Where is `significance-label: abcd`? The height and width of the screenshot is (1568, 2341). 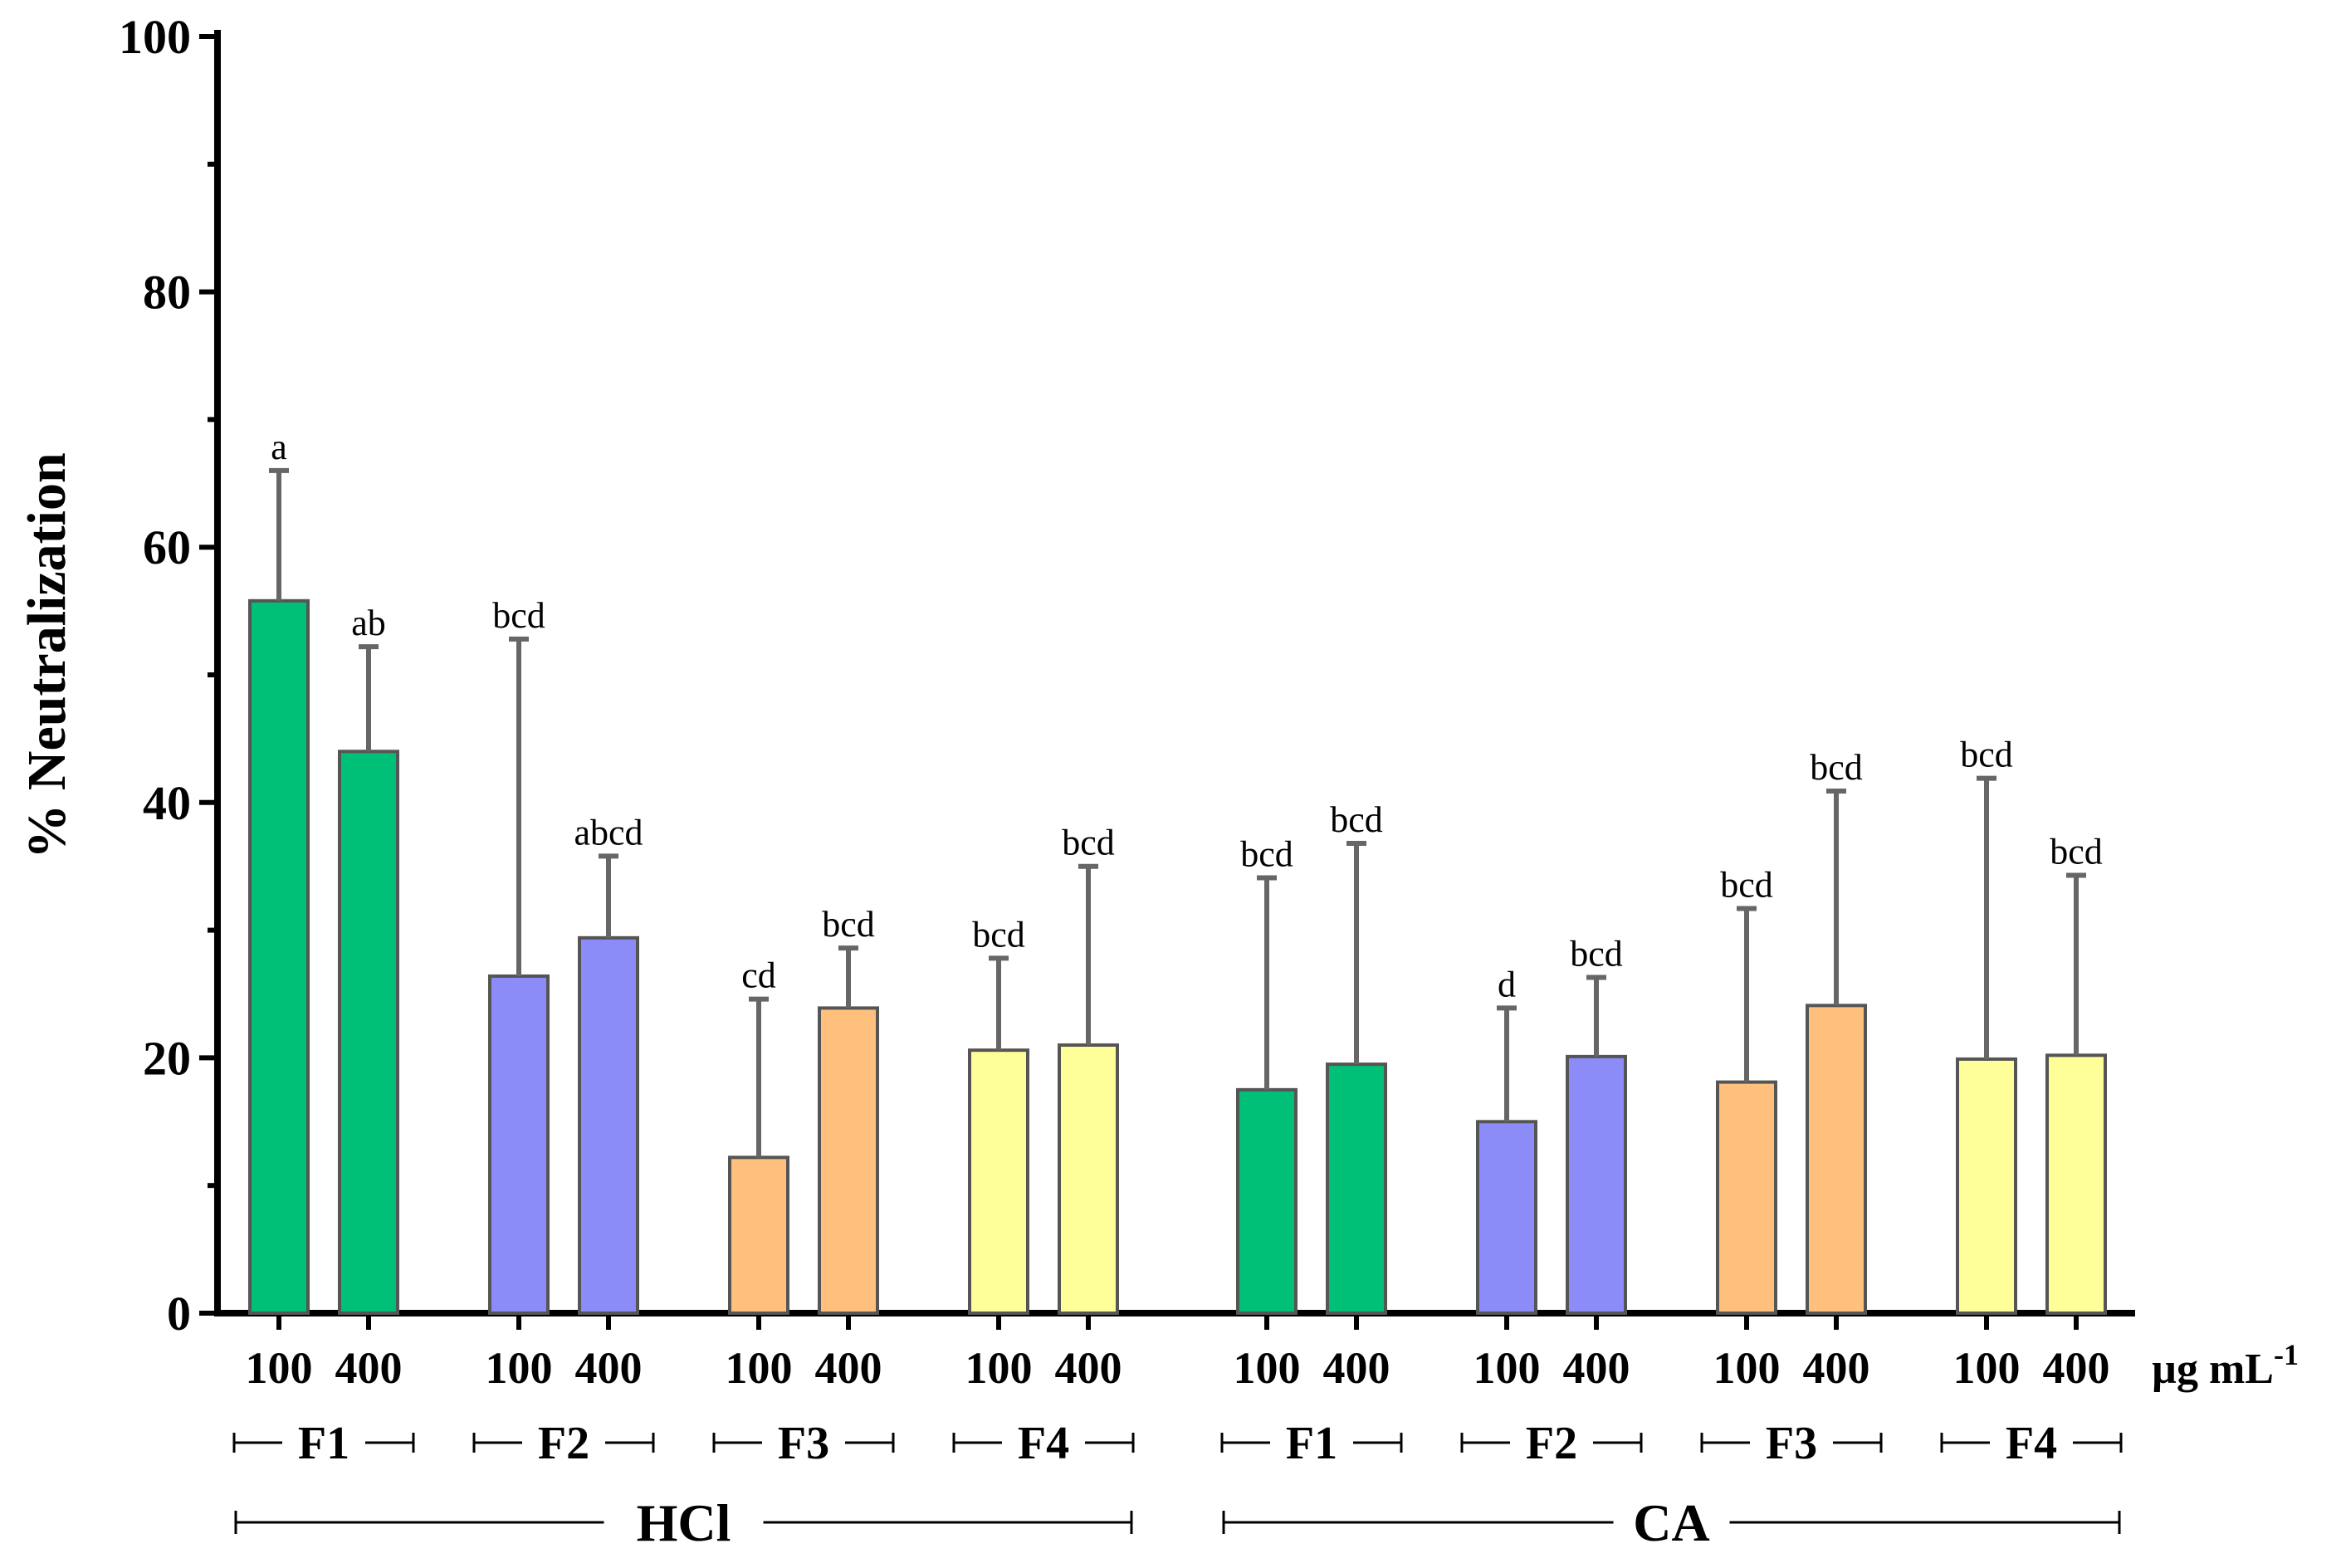 significance-label: abcd is located at coordinates (608, 832).